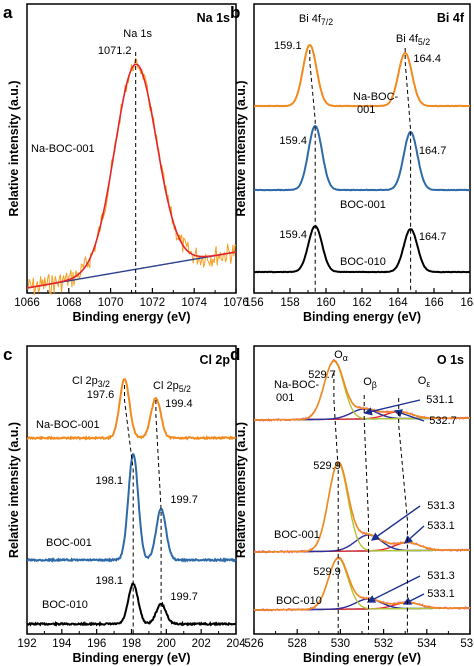 The height and width of the screenshot is (666, 474). What do you see at coordinates (131, 644) in the screenshot?
I see `x-tick-label: 198` at bounding box center [131, 644].